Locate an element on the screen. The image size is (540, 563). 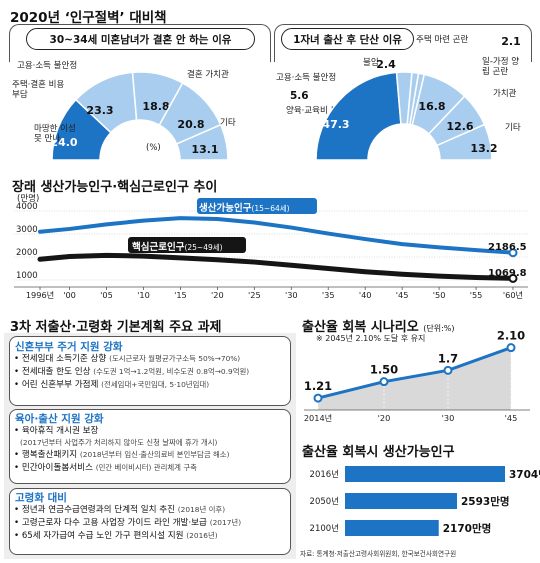
scenario-line is located at coordinates (414, 373).